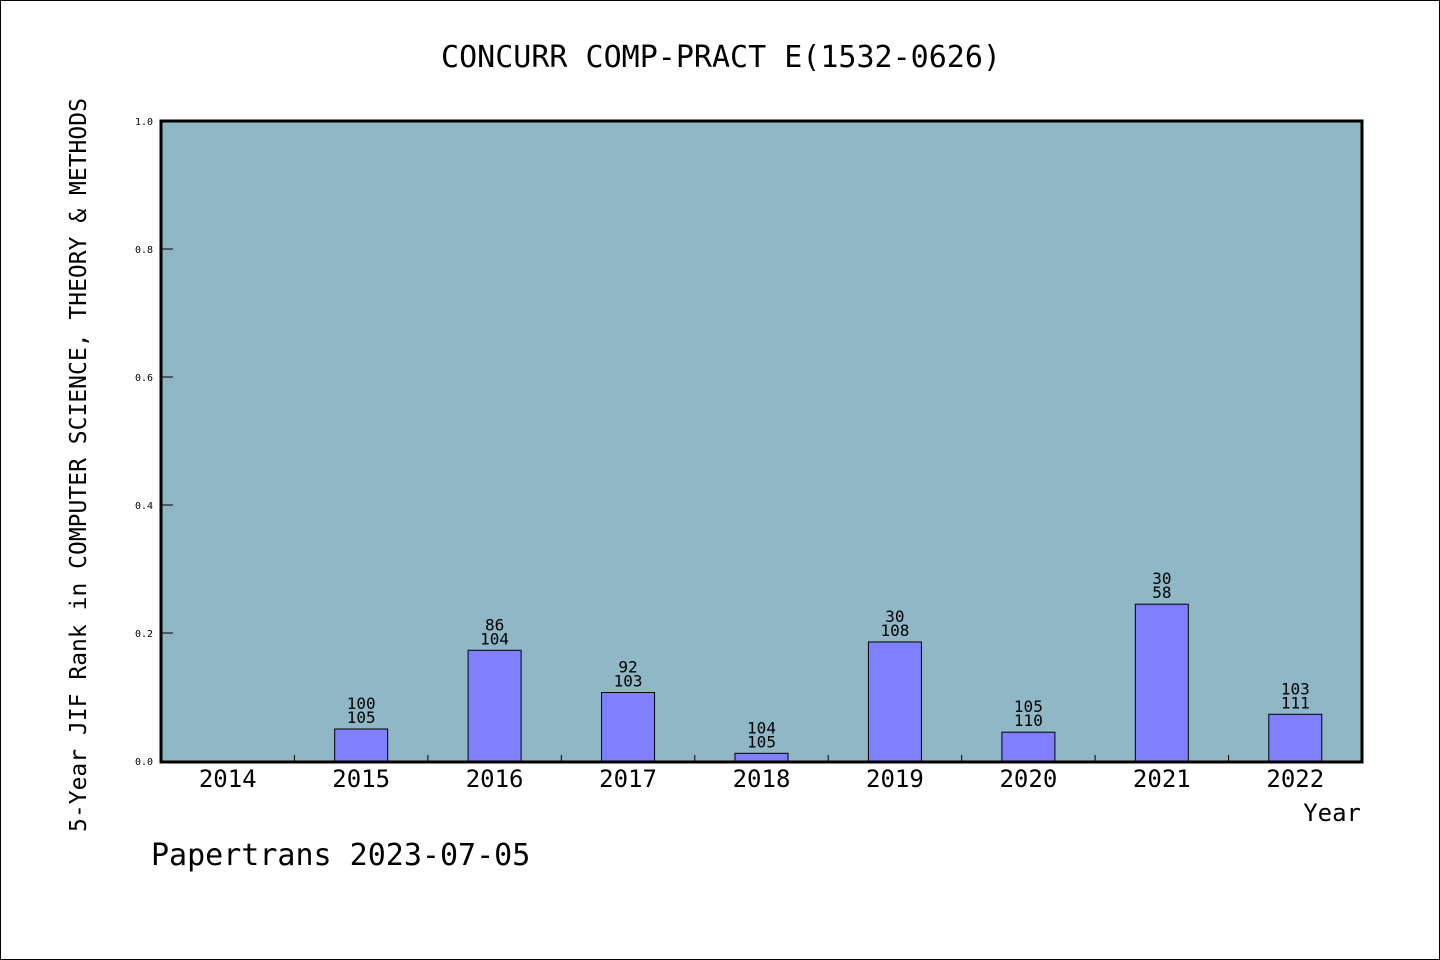 This screenshot has height=960, width=1440. Describe the element at coordinates (340, 855) in the screenshot. I see `footer-credit: Papertrans 2023-07-05` at that location.